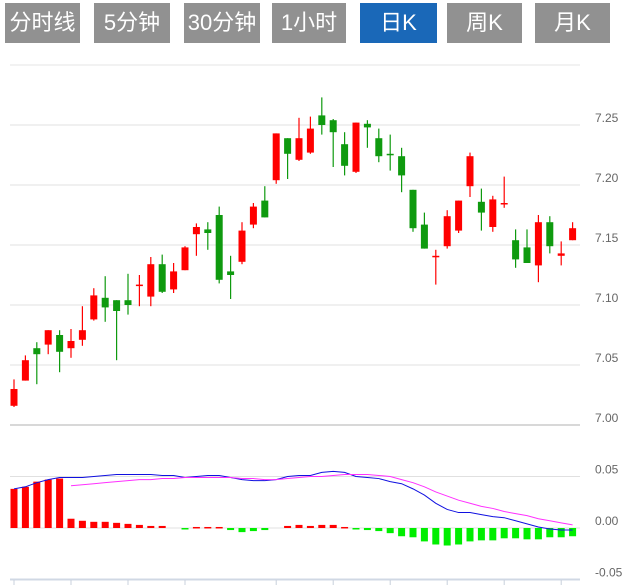  Describe the element at coordinates (398, 23) in the screenshot. I see `tab-daily-k: 日K` at that location.